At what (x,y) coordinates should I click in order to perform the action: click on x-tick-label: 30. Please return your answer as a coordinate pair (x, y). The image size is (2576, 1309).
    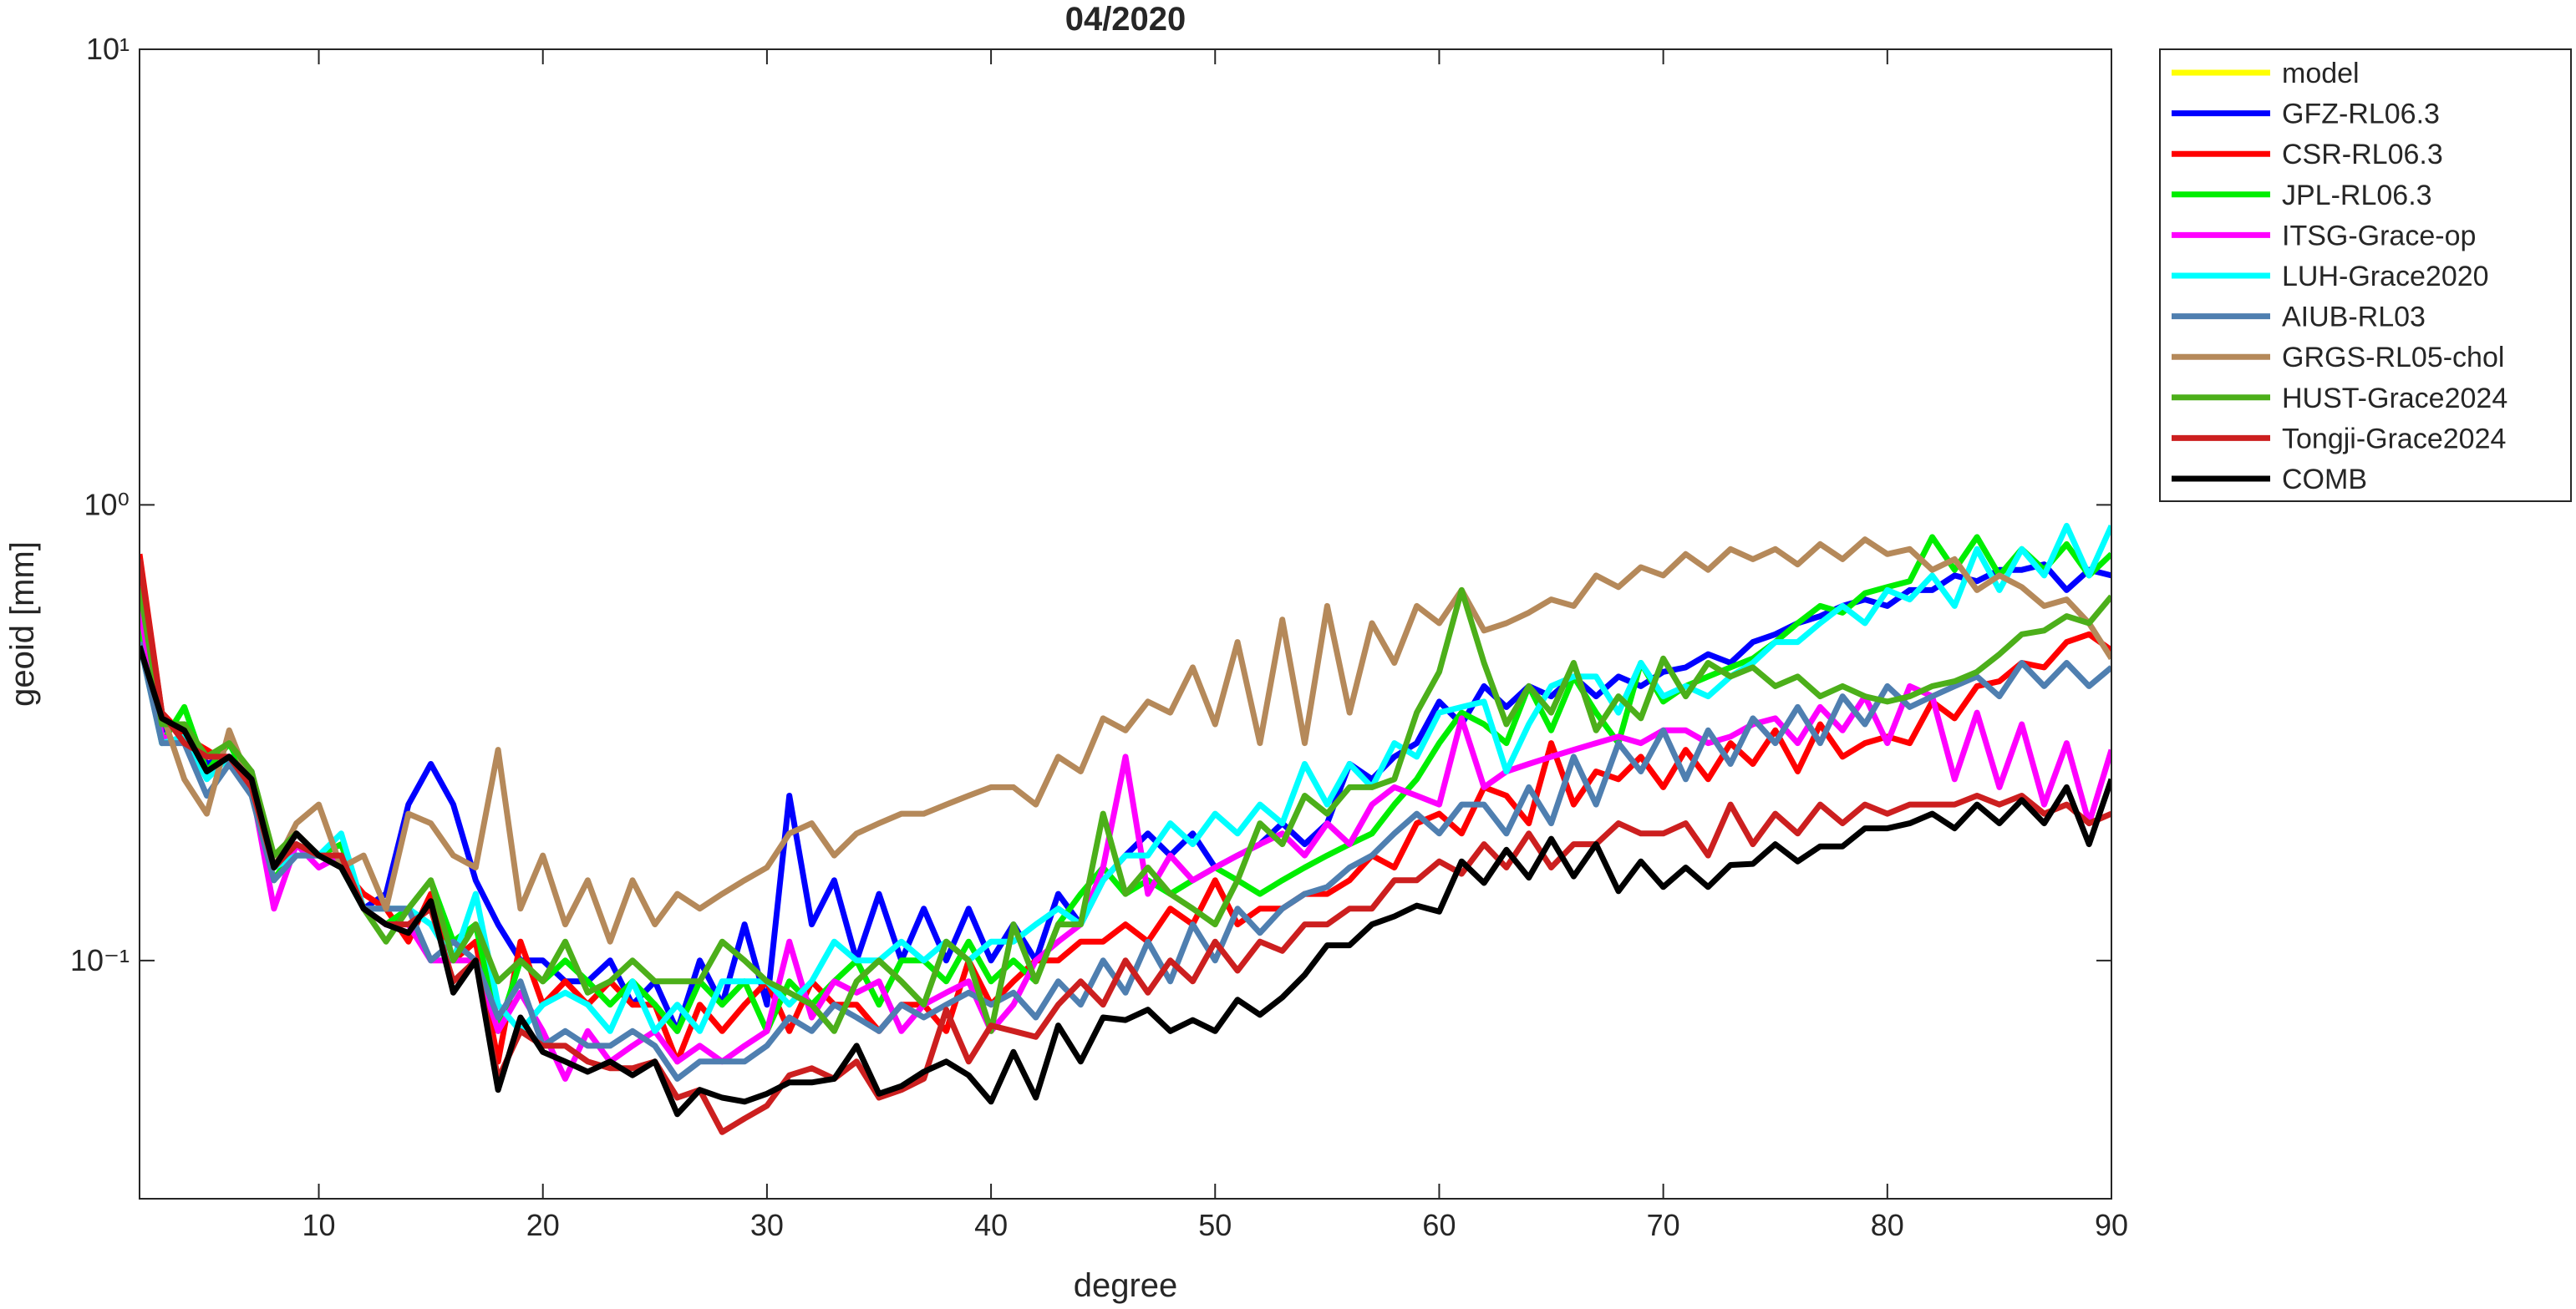
    Looking at the image, I should click on (767, 1225).